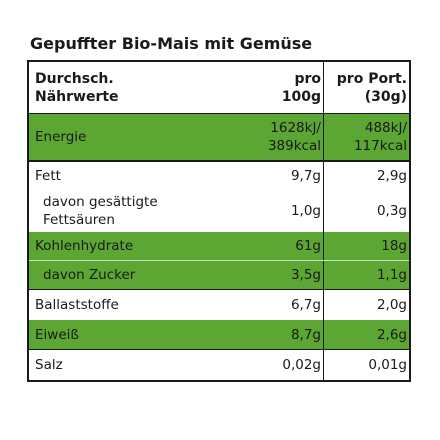 This screenshot has width=440, height=440. I want to click on row-label: Salz, so click(49, 365).